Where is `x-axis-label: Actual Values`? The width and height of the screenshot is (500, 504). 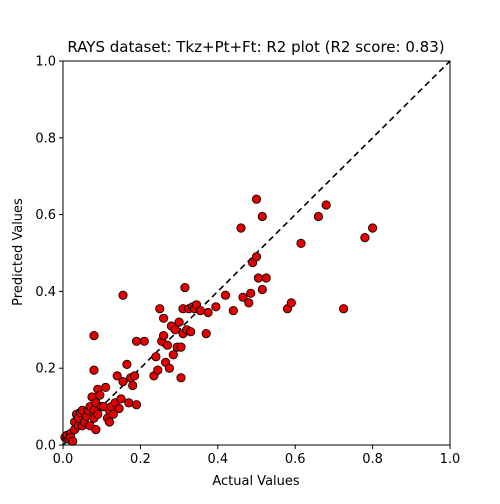
x-axis-label: Actual Values is located at coordinates (256, 481).